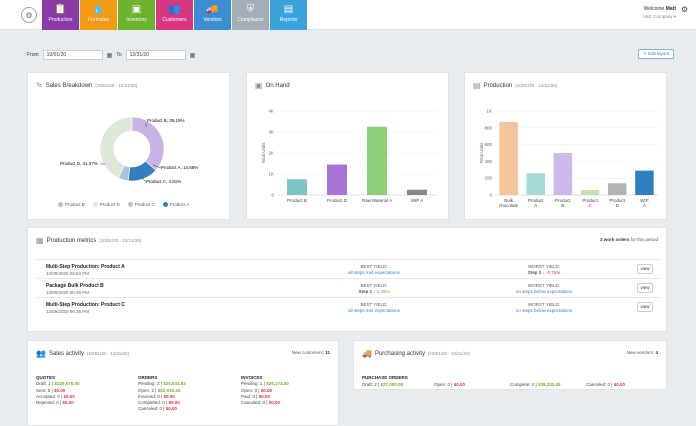 The width and height of the screenshot is (696, 426). I want to click on company-selector: ABC Company ▾, so click(659, 16).